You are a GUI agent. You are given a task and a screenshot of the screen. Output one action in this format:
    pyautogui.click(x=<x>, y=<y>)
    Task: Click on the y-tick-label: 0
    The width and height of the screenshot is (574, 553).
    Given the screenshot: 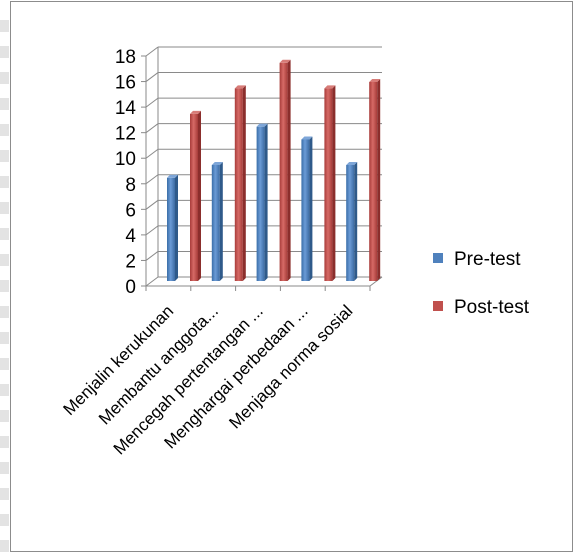 What is the action you would take?
    pyautogui.click(x=130, y=287)
    